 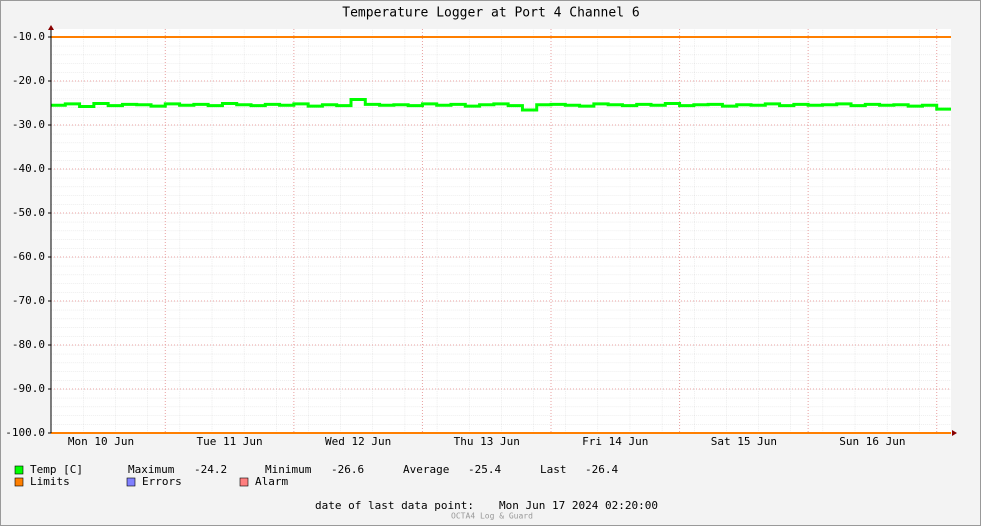 I want to click on y-tick-label: -10.0, so click(x=28, y=36).